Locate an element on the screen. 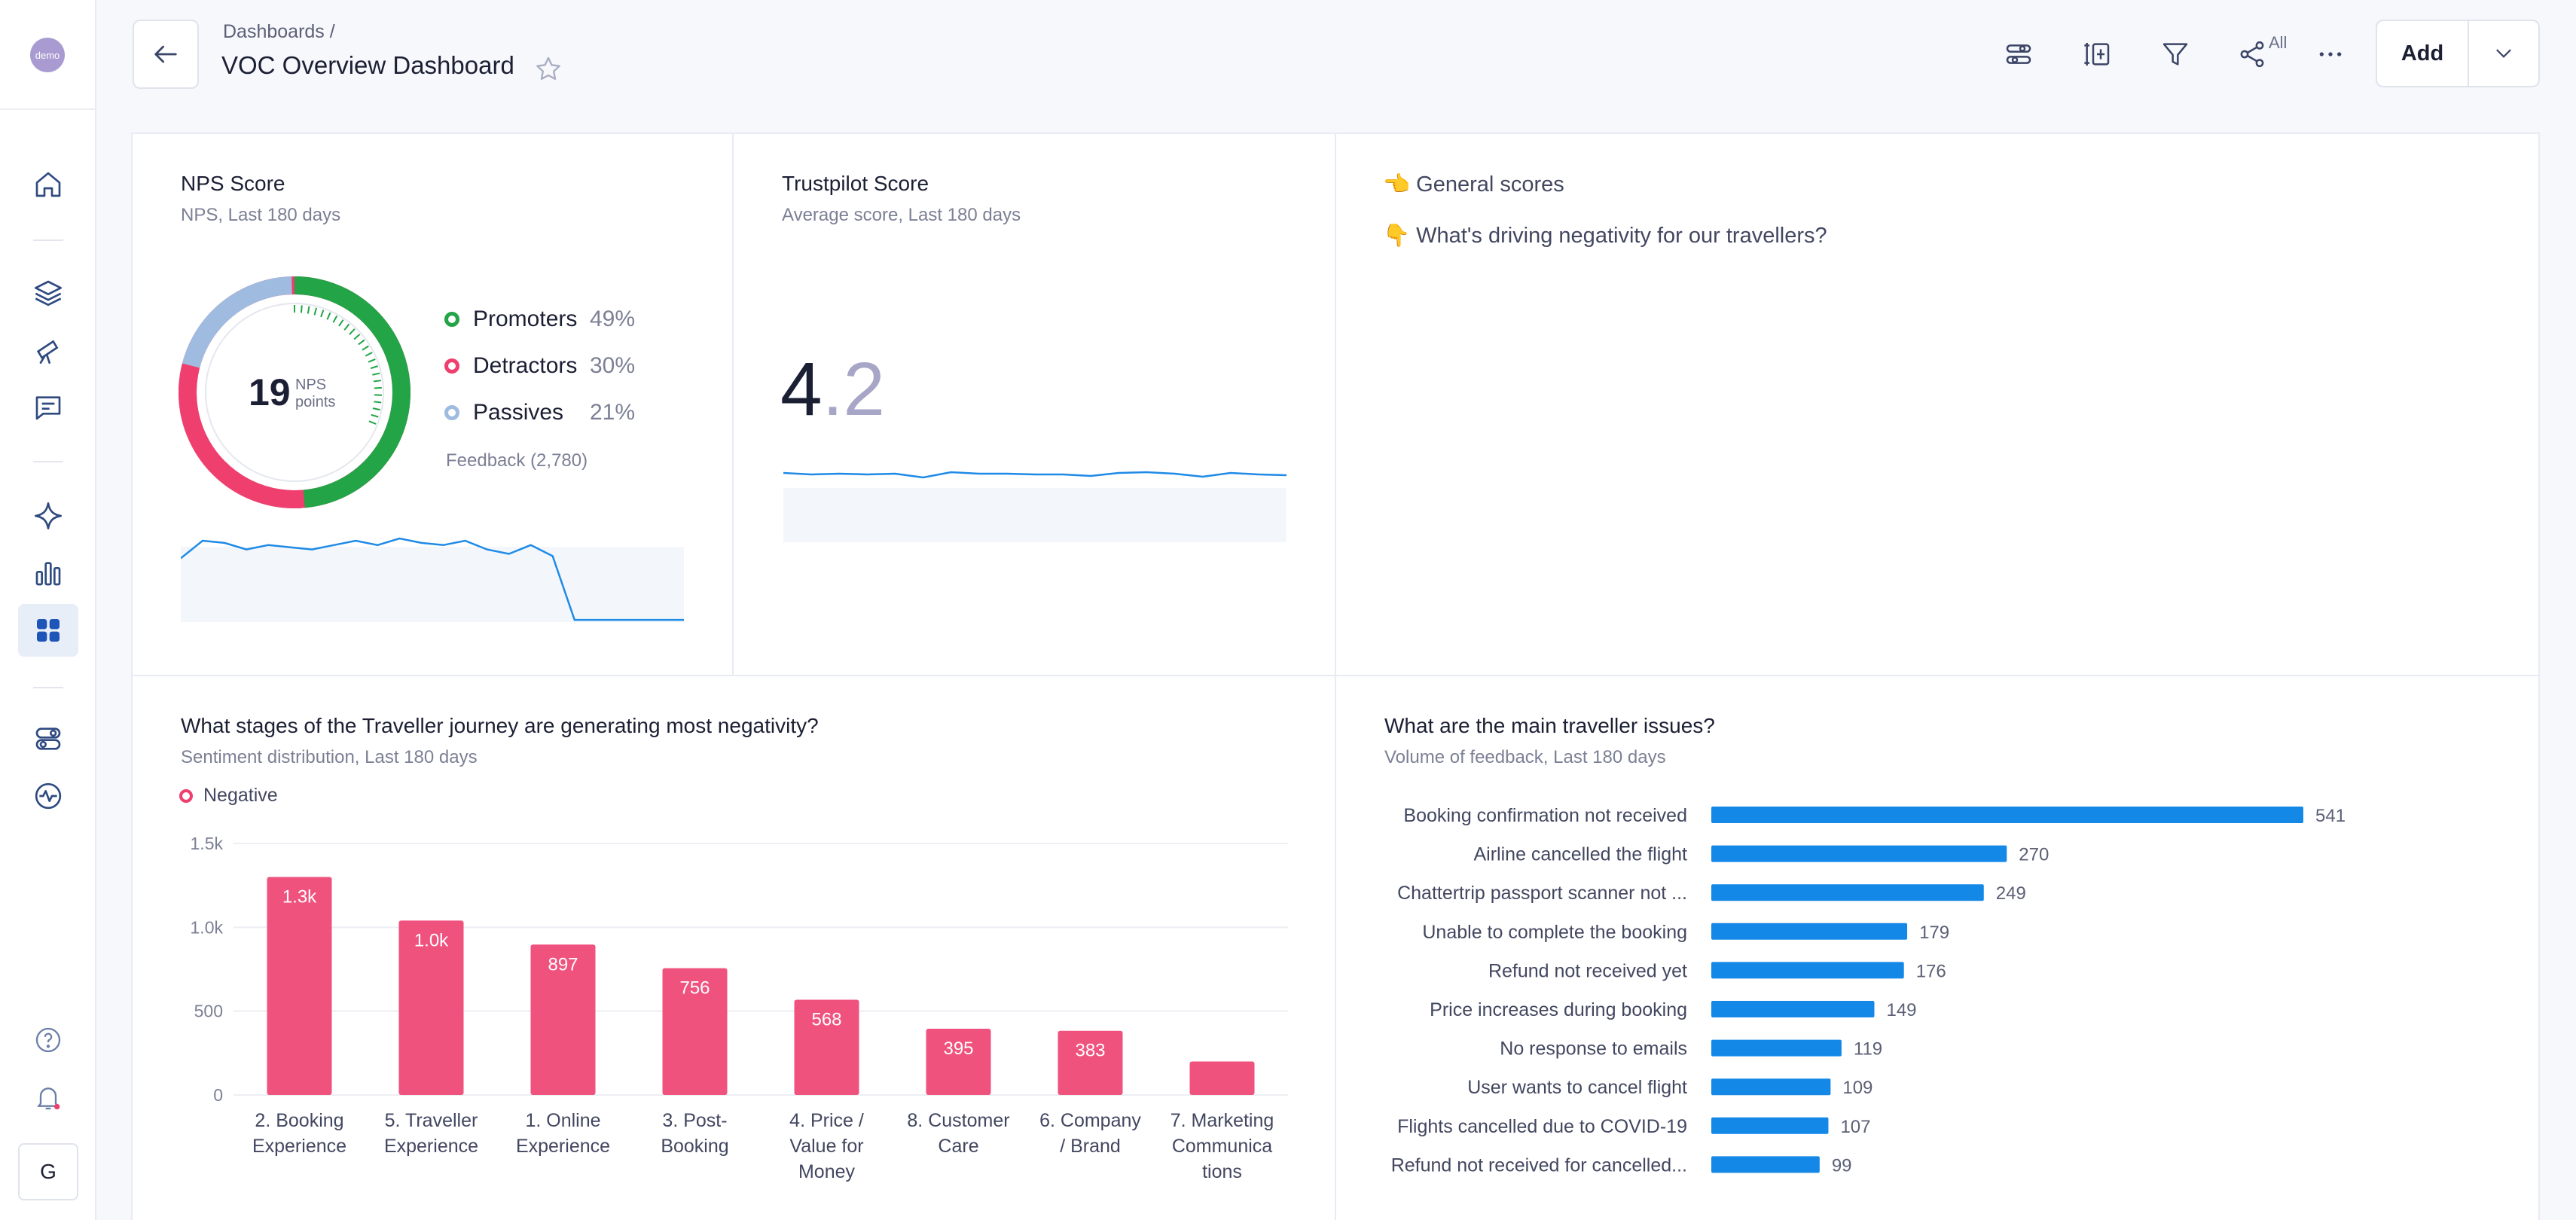  x-category-label: tions is located at coordinates (1222, 1171).